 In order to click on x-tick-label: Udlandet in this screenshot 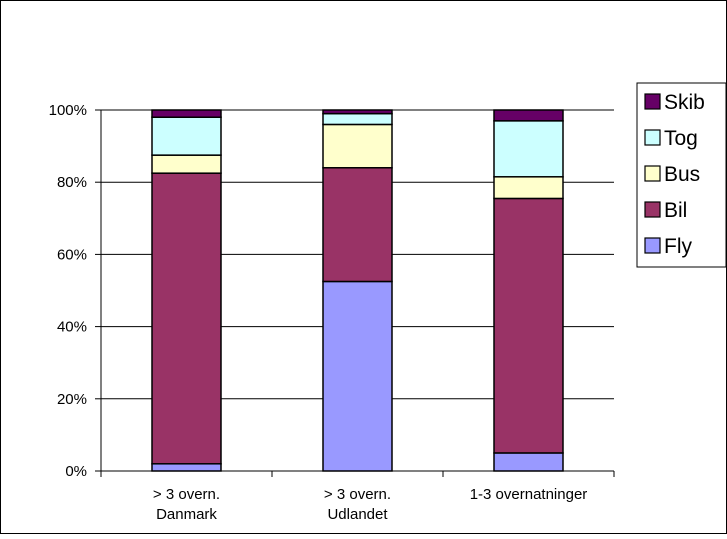, I will do `click(357, 514)`.